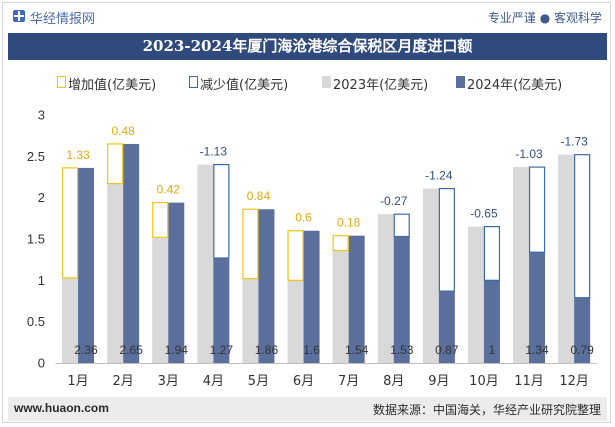  I want to click on x-tick-label: 4月, so click(213, 381).